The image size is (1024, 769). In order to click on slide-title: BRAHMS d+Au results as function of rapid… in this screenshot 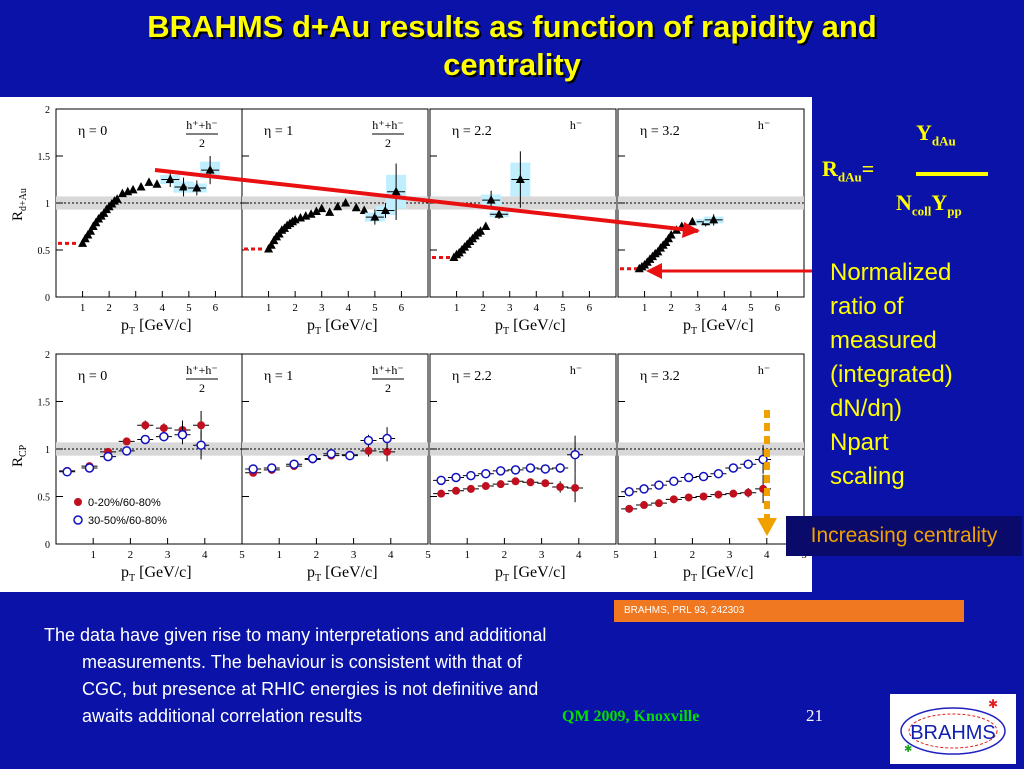, I will do `click(512, 46)`.